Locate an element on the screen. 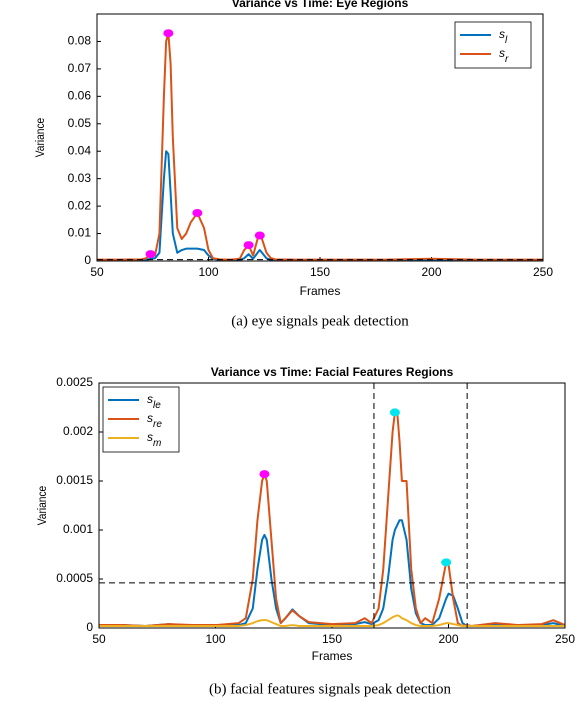 The height and width of the screenshot is (706, 580). legend-label: sr is located at coordinates (504, 55).